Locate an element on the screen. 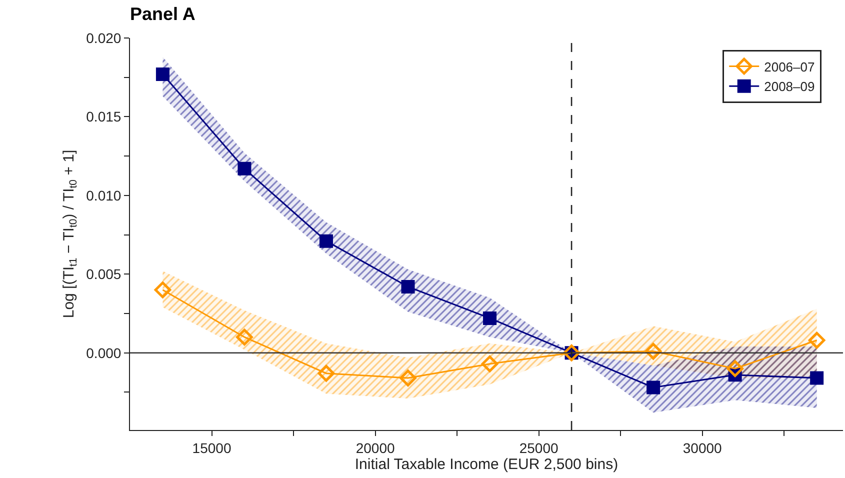  y-tick-label: 0.020 is located at coordinates (104, 38).